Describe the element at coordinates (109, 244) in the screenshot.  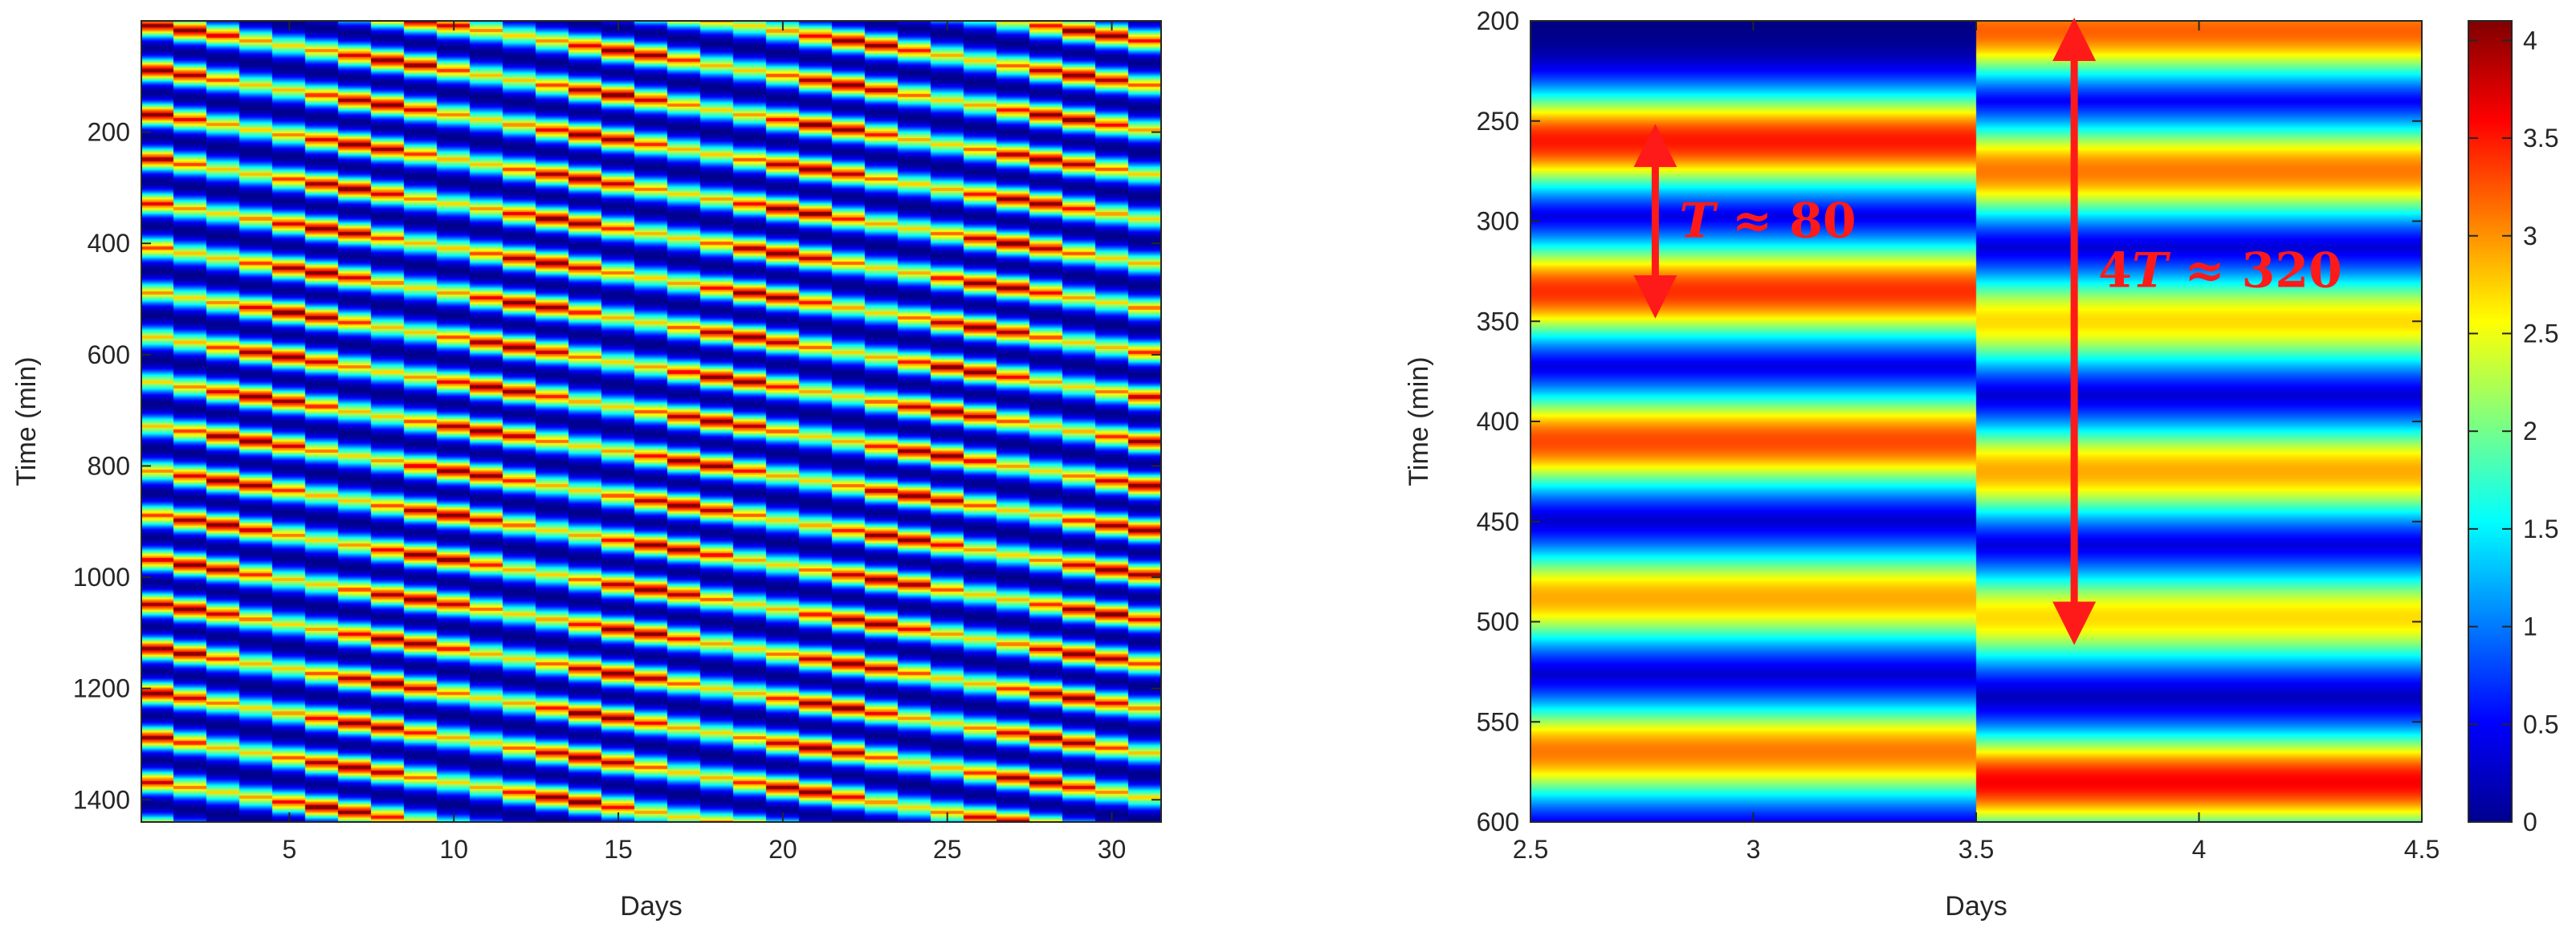
I see `left-y-tick-label: 400` at that location.